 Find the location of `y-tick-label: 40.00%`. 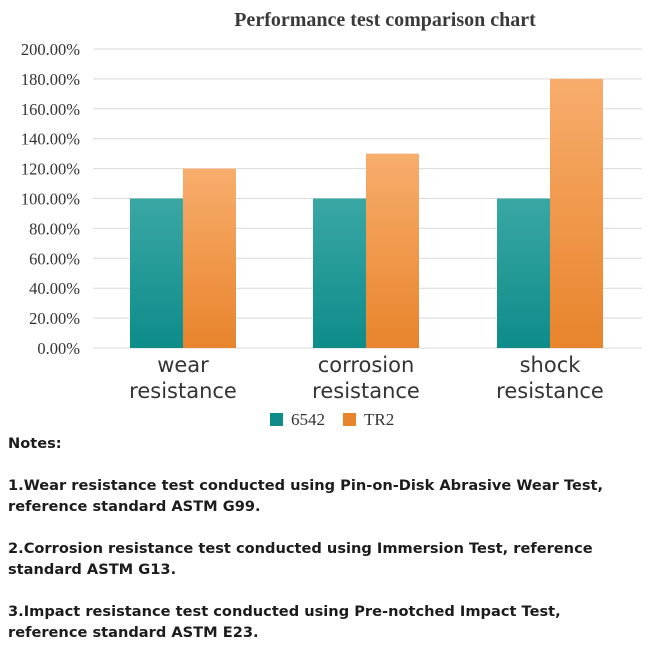

y-tick-label: 40.00% is located at coordinates (54, 288).